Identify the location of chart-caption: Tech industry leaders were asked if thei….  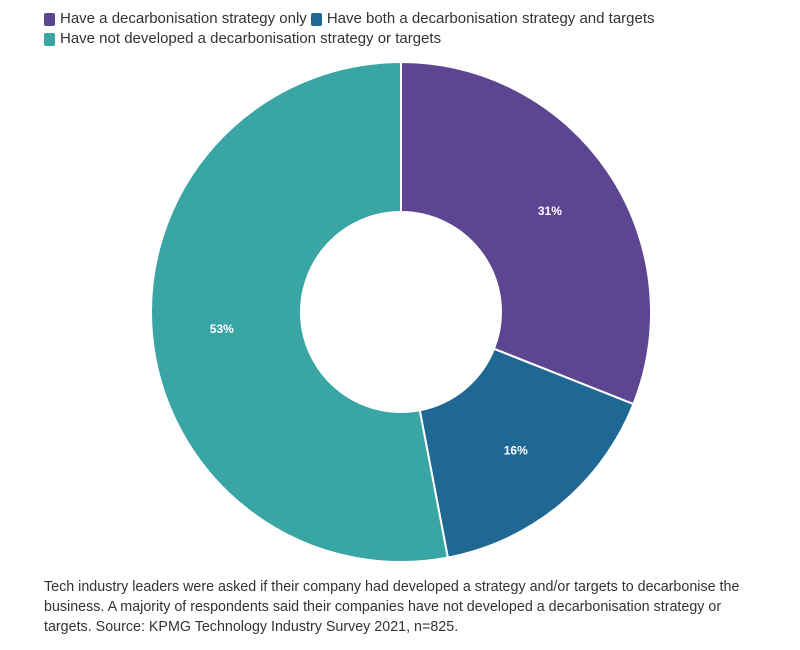
(392, 607).